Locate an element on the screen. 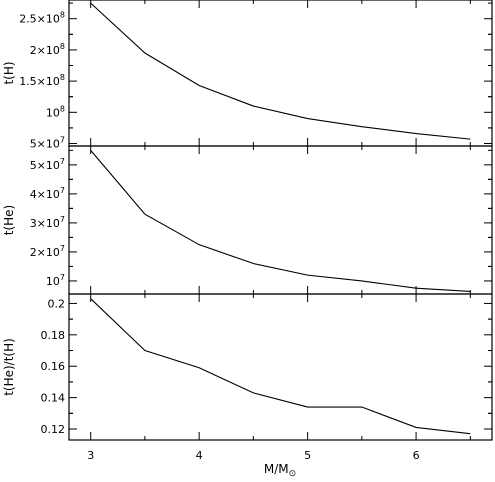 The image size is (495, 482). x-tick-label: 6 is located at coordinates (416, 455).